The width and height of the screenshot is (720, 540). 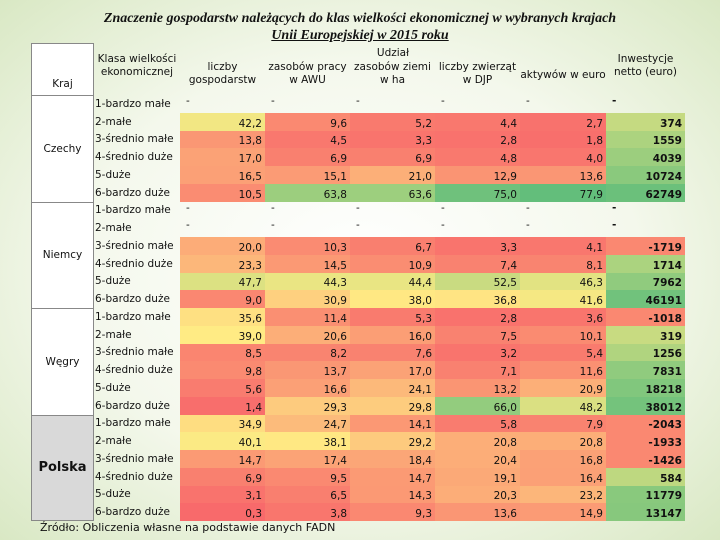 What do you see at coordinates (62, 148) in the screenshot?
I see `country-label: Czechy` at bounding box center [62, 148].